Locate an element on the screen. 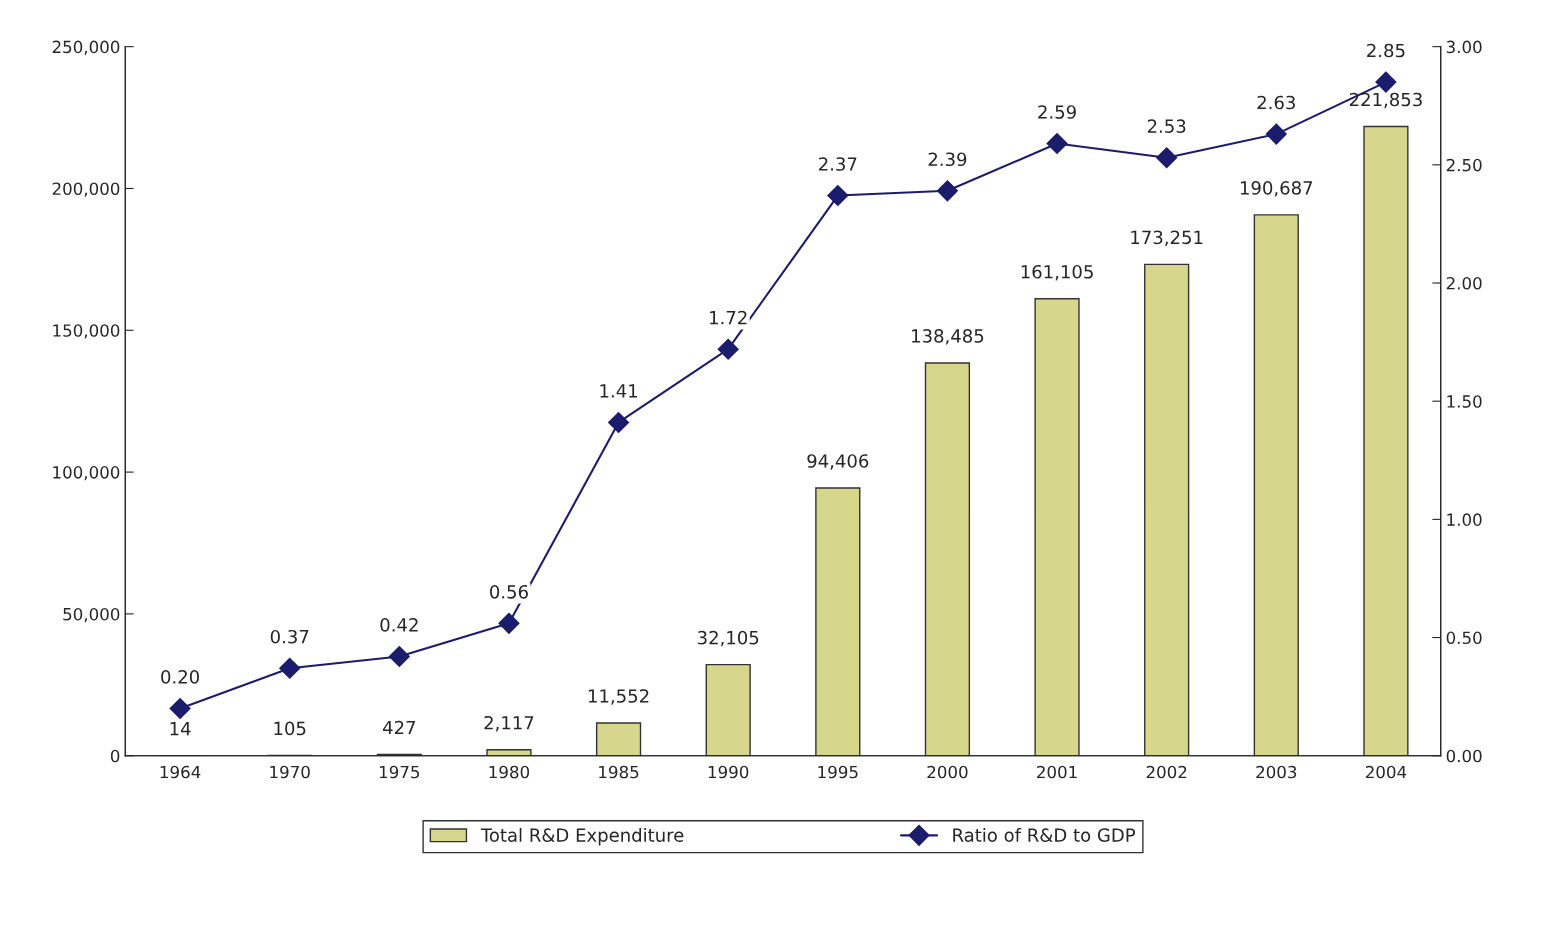 The image size is (1566, 933). data-label: 0.42 is located at coordinates (399, 625).